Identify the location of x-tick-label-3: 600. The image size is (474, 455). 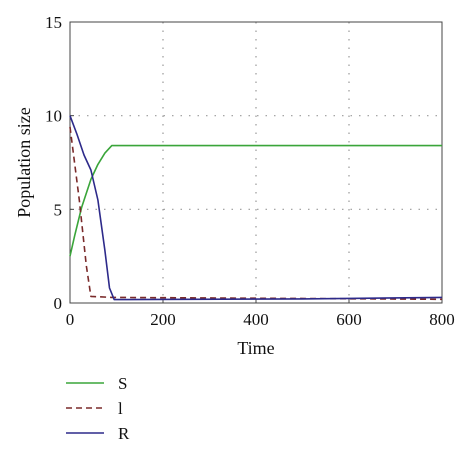
(349, 319).